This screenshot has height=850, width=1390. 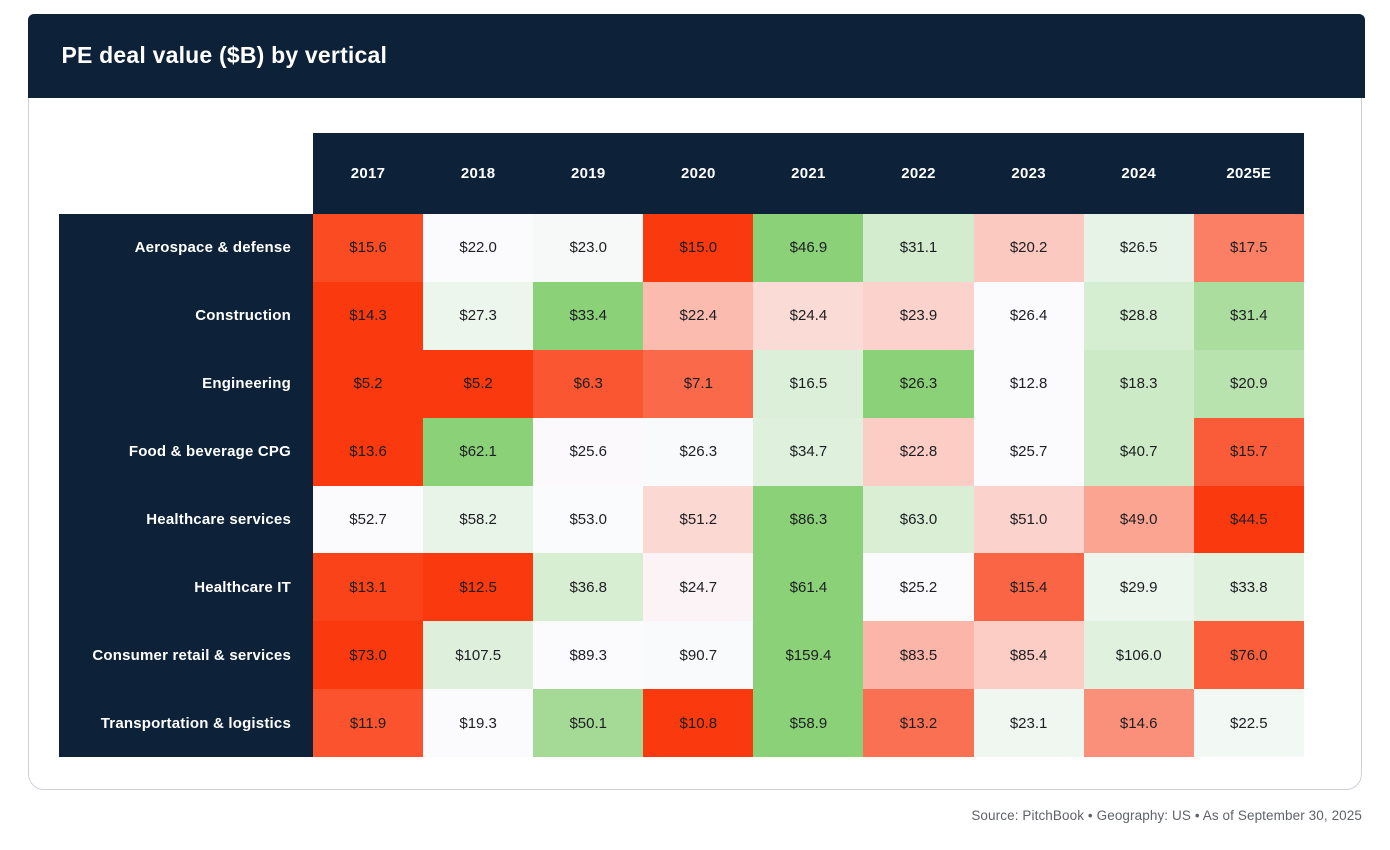 What do you see at coordinates (1248, 587) in the screenshot?
I see `heatmap-cell: $33.8` at bounding box center [1248, 587].